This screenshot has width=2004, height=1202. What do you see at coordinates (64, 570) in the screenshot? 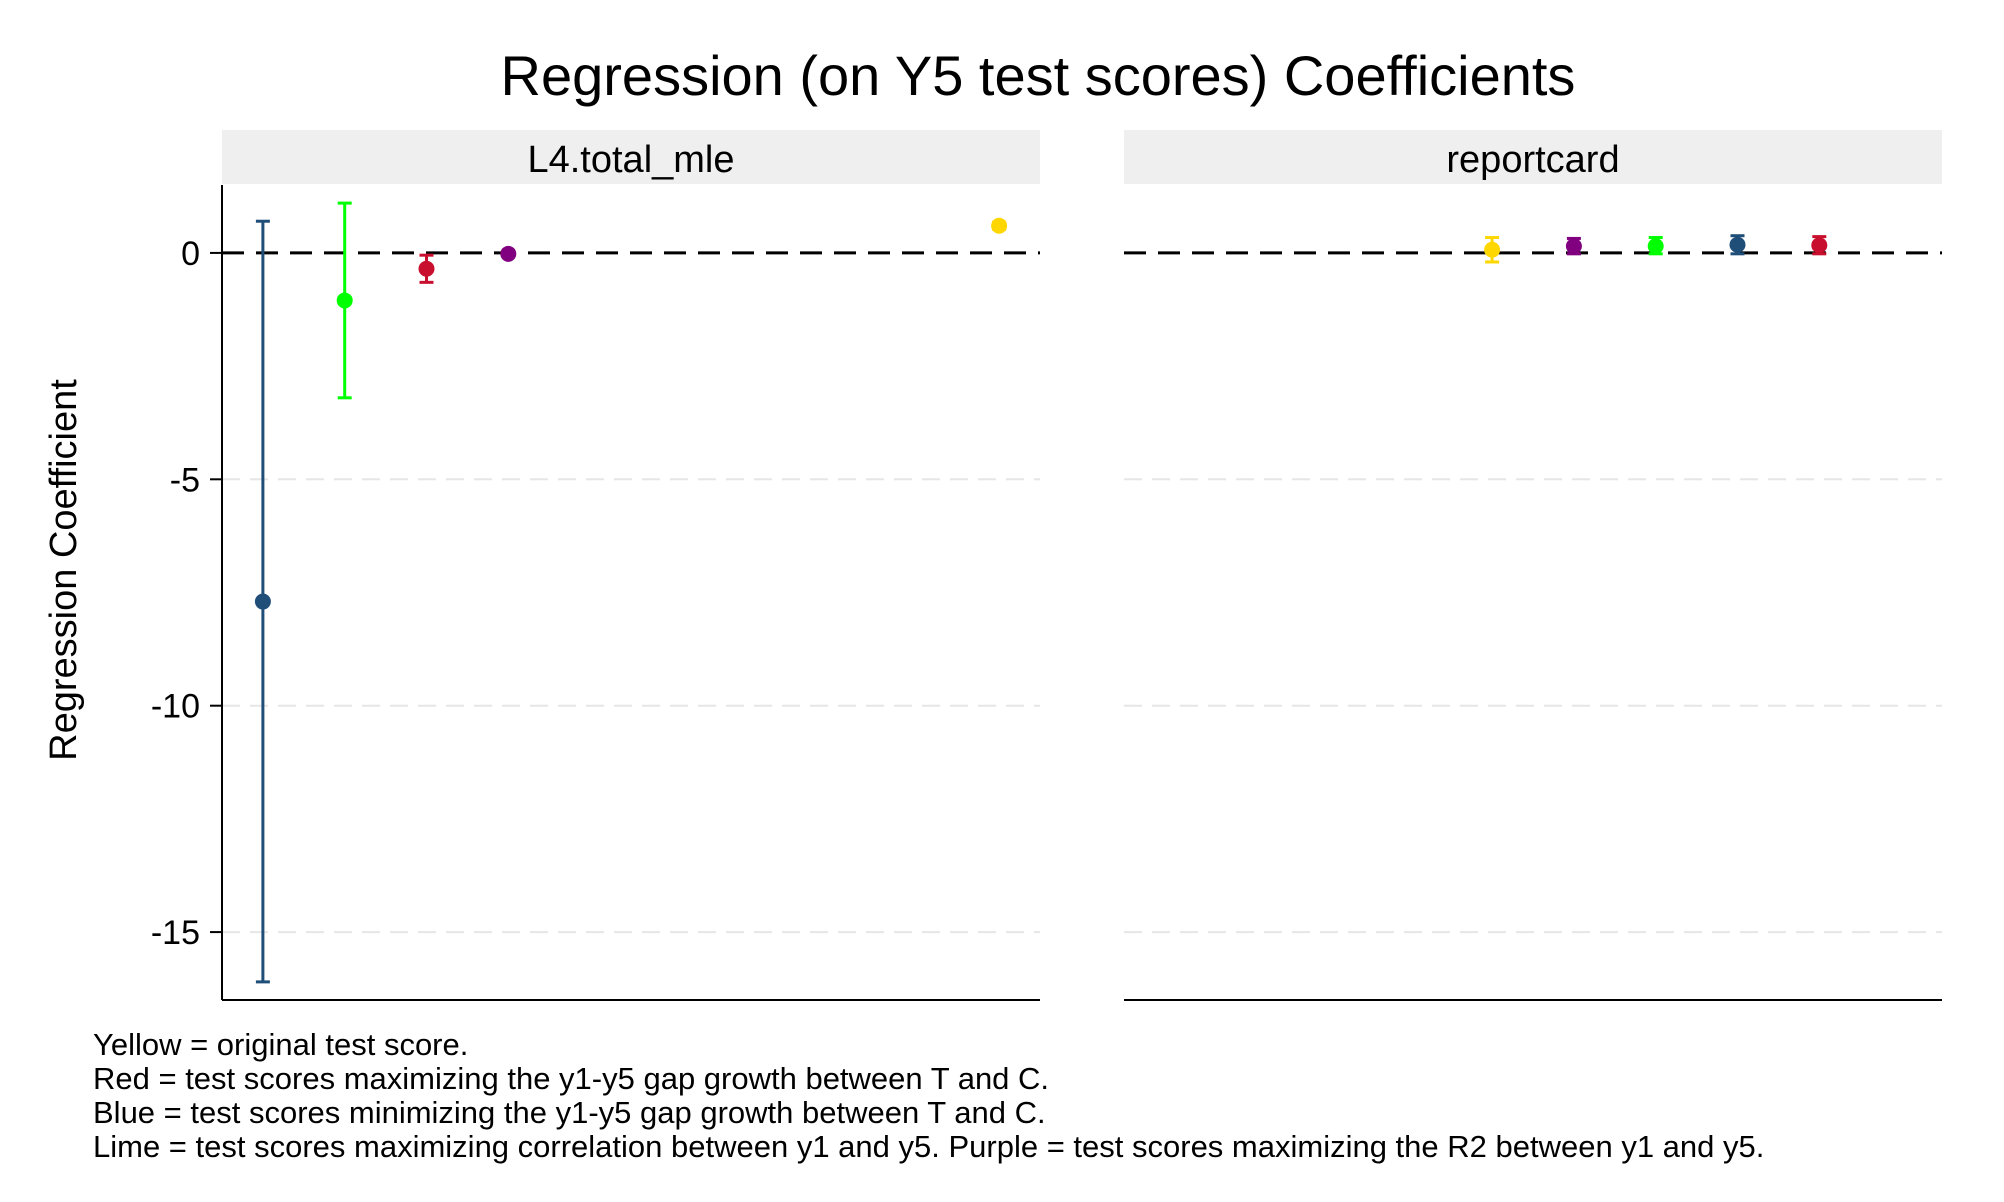
I see `y-axis-label: Regression Coefficient` at bounding box center [64, 570].